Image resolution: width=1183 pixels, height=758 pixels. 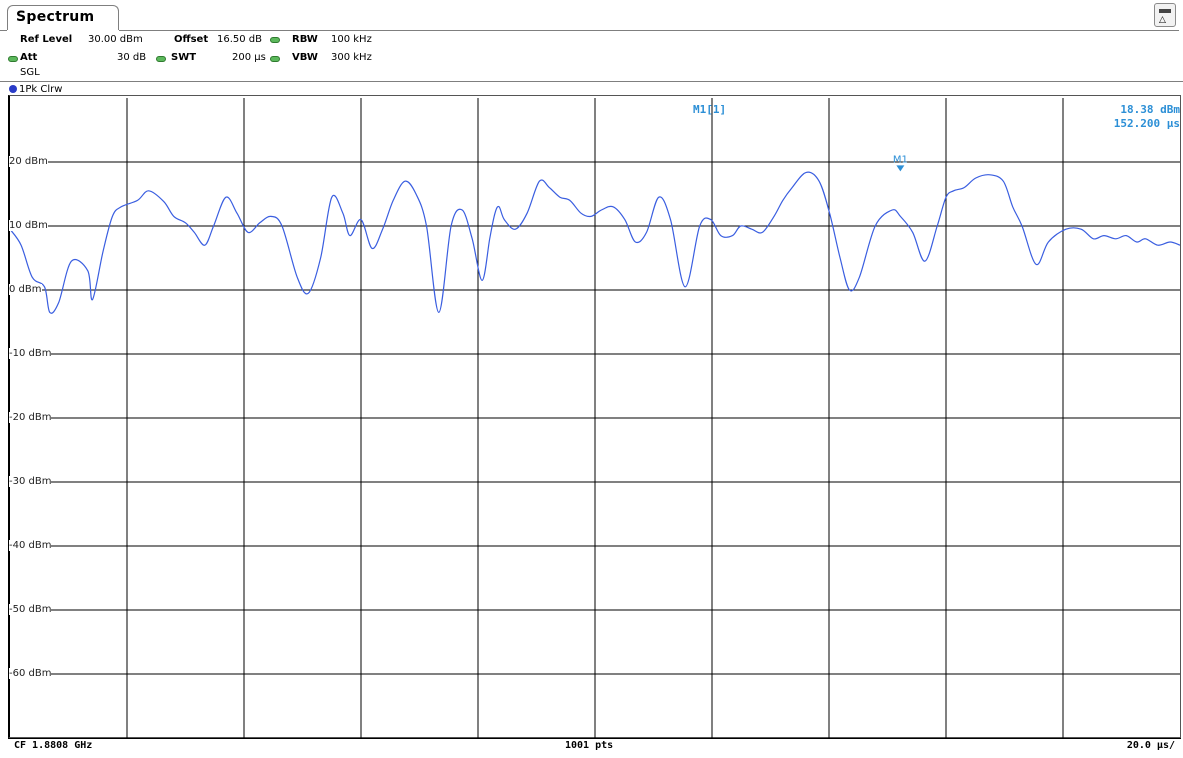 I want to click on header-separator, so click(x=591, y=81).